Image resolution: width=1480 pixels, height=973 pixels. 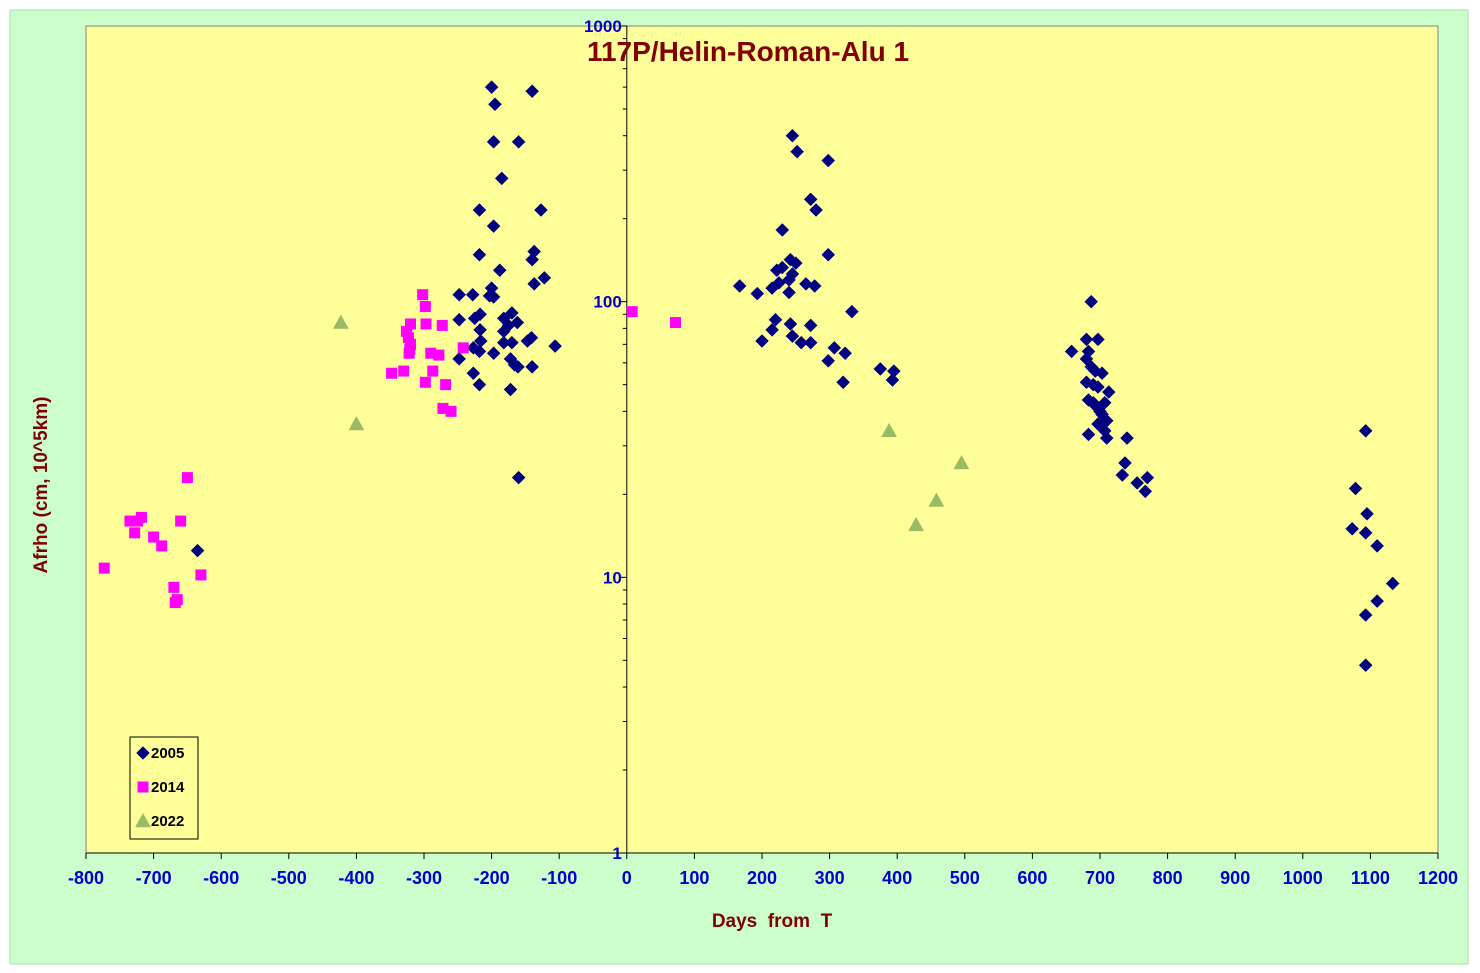 What do you see at coordinates (772, 921) in the screenshot?
I see `x-axis-label: Days from T` at bounding box center [772, 921].